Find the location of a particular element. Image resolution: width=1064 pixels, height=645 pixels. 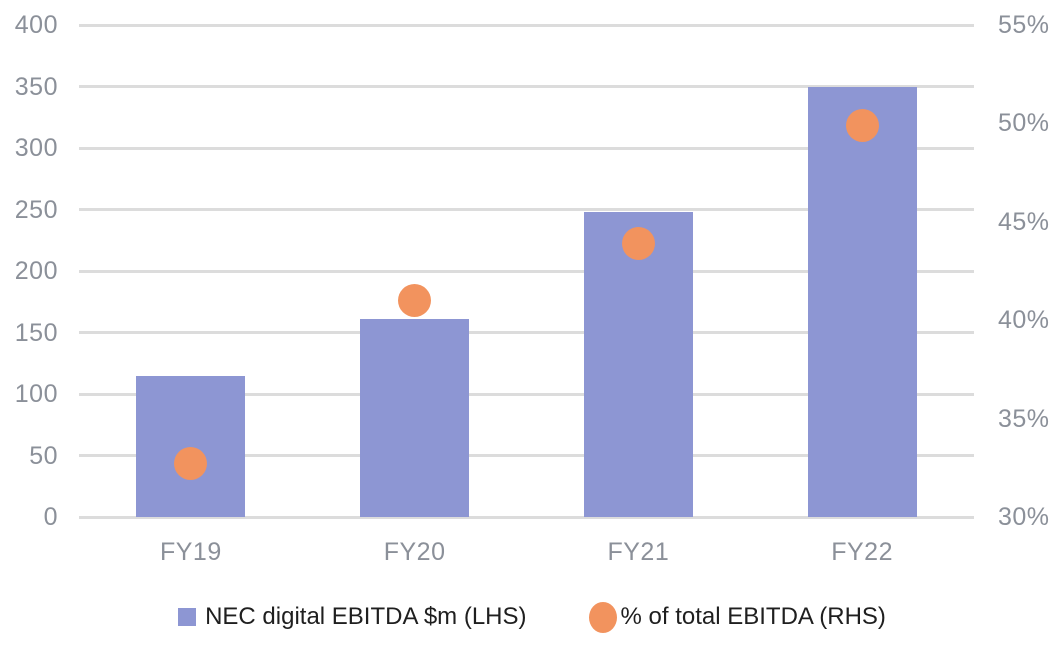

left-axis-tick-label: 400 is located at coordinates (36, 25).